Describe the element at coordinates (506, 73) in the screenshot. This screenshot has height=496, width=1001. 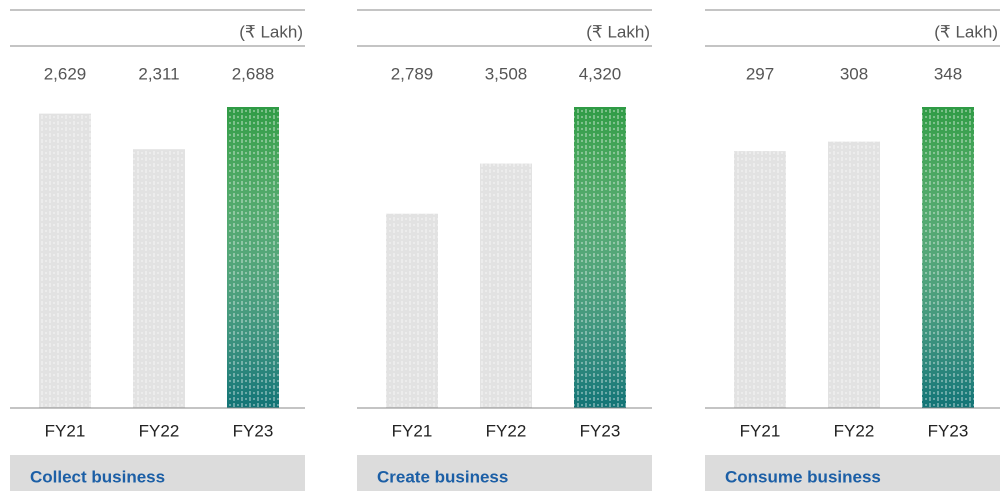
I see `value-label: 3,508` at that location.